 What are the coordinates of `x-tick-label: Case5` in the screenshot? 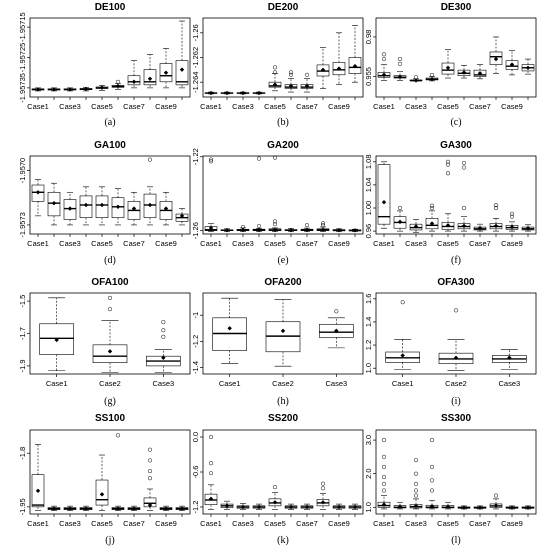 It's located at (275, 106).